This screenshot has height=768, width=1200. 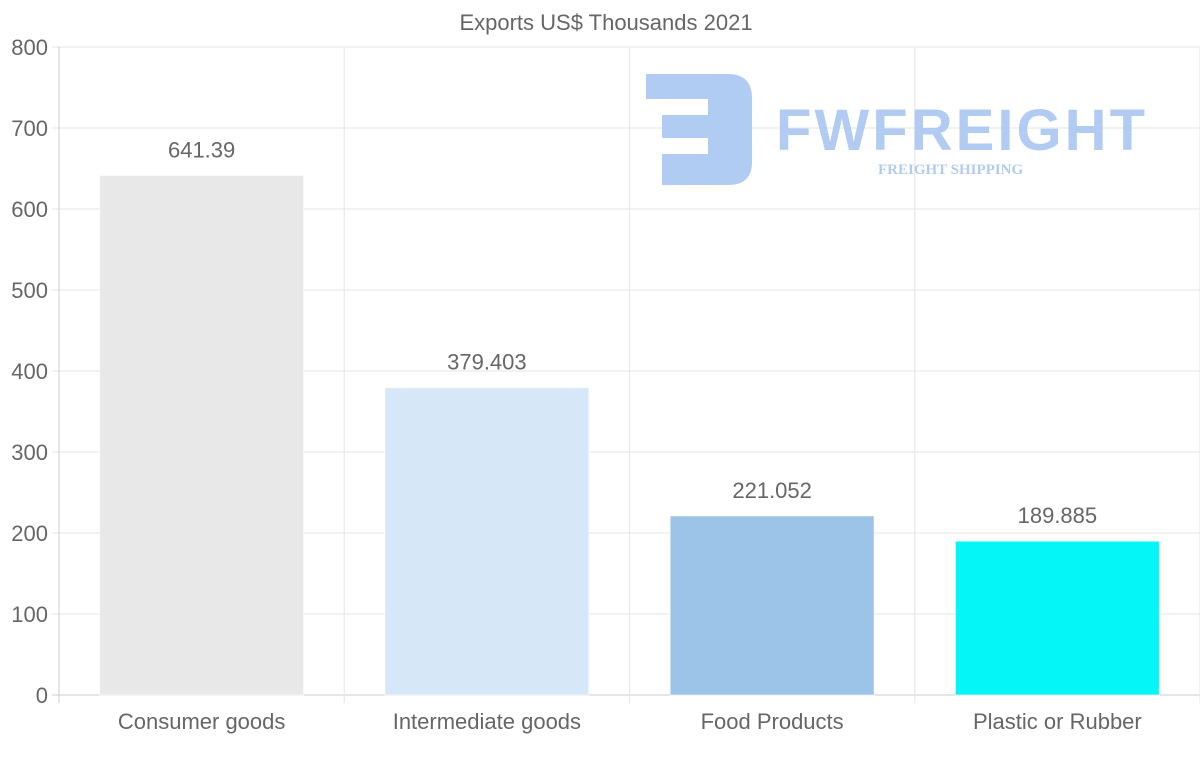 What do you see at coordinates (42, 695) in the screenshot?
I see `y-tick-label: 0` at bounding box center [42, 695].